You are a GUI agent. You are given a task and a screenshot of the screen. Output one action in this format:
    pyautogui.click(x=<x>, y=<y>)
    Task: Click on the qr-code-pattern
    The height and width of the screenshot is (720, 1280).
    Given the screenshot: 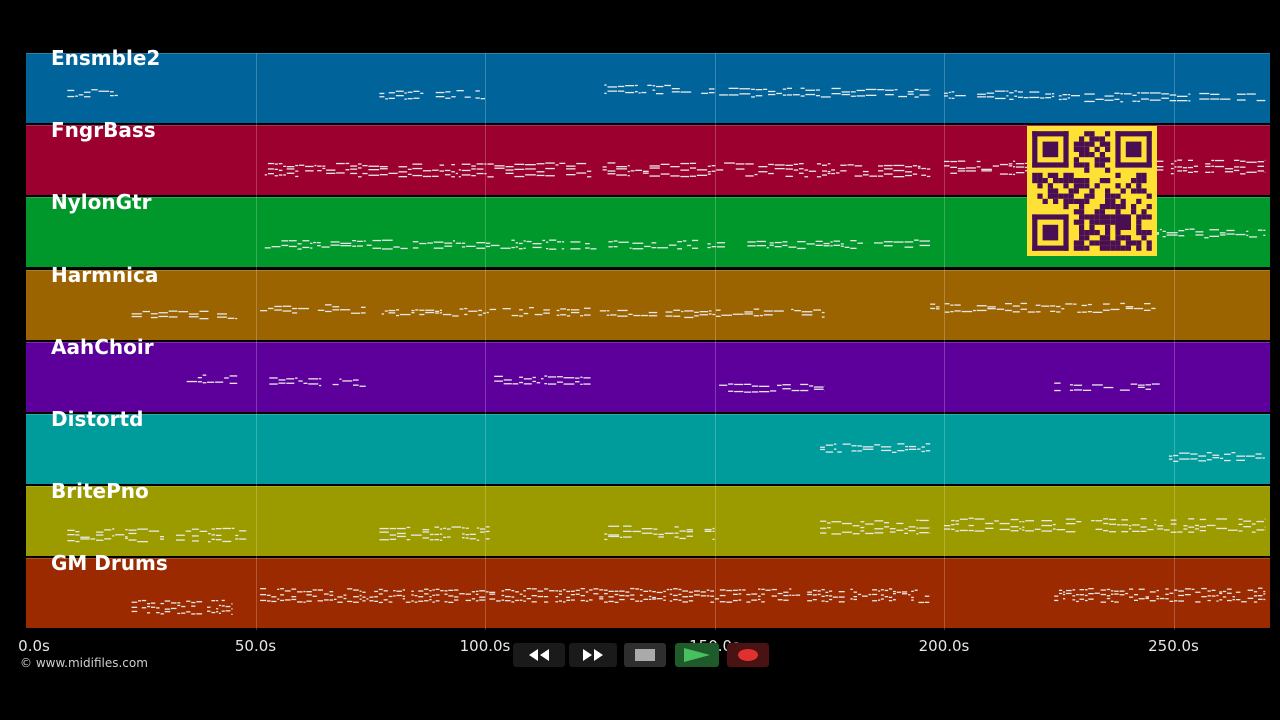 What is the action you would take?
    pyautogui.click(x=1092, y=191)
    